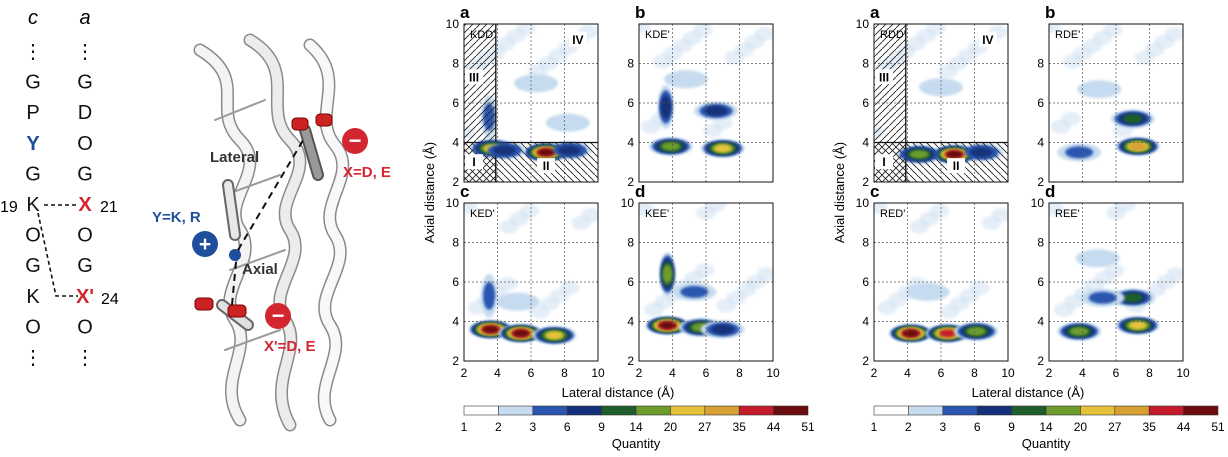 Image resolution: width=1228 pixels, height=457 pixels. I want to click on col-a-header: a, so click(84, 18).